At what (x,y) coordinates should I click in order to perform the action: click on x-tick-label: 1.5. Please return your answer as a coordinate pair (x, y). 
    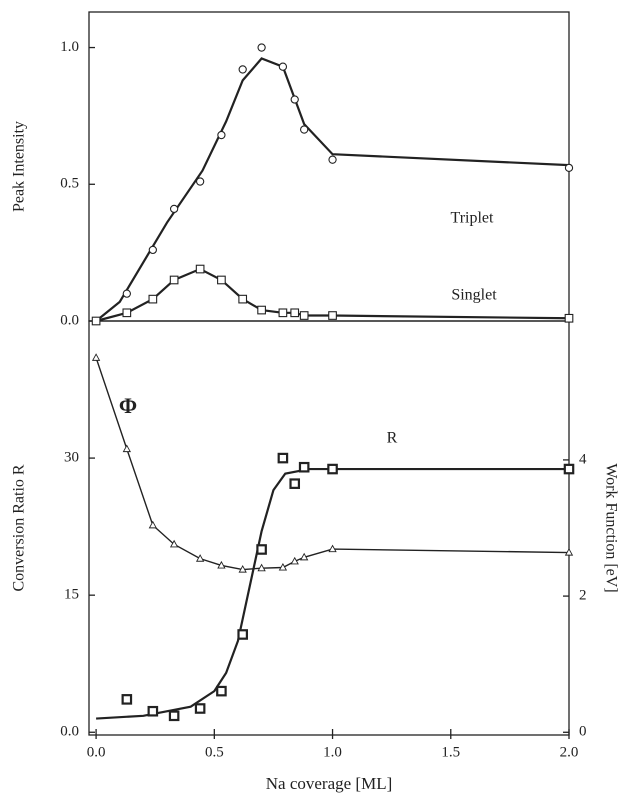
    Looking at the image, I should click on (450, 752).